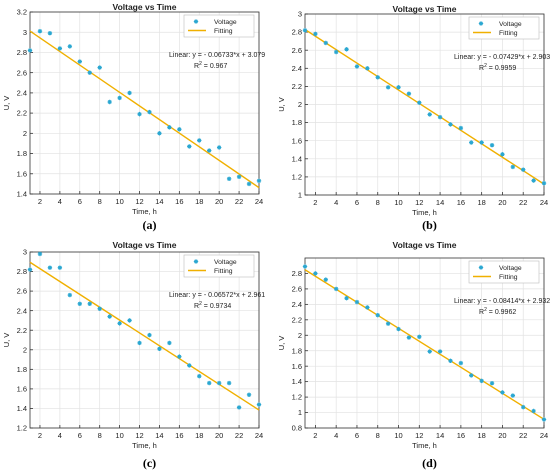 This screenshot has height=471, width=550. What do you see at coordinates (217, 295) in the screenshot?
I see `fit-equation: Linear: y = - 0.06572*x + 2.961` at bounding box center [217, 295].